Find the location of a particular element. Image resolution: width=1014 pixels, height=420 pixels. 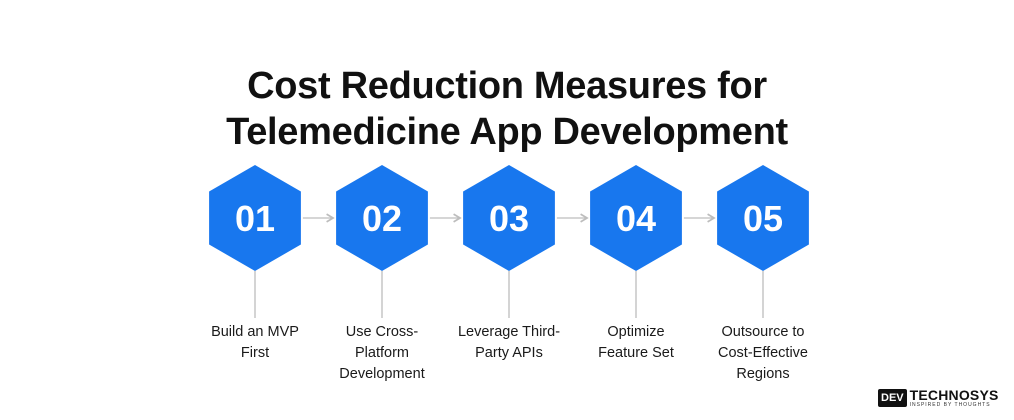

step-number: 05 is located at coordinates (763, 218).